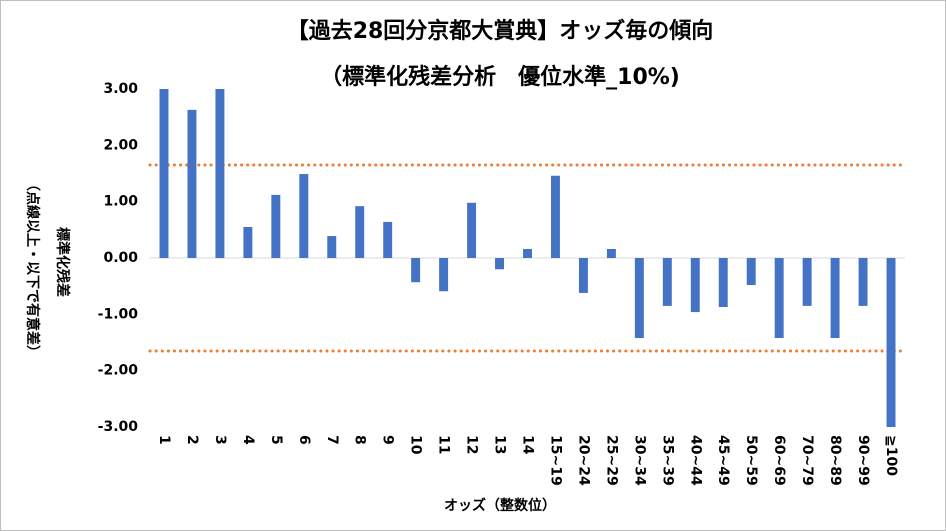  What do you see at coordinates (220, 440) in the screenshot?
I see `x-tick-label: 3` at bounding box center [220, 440].